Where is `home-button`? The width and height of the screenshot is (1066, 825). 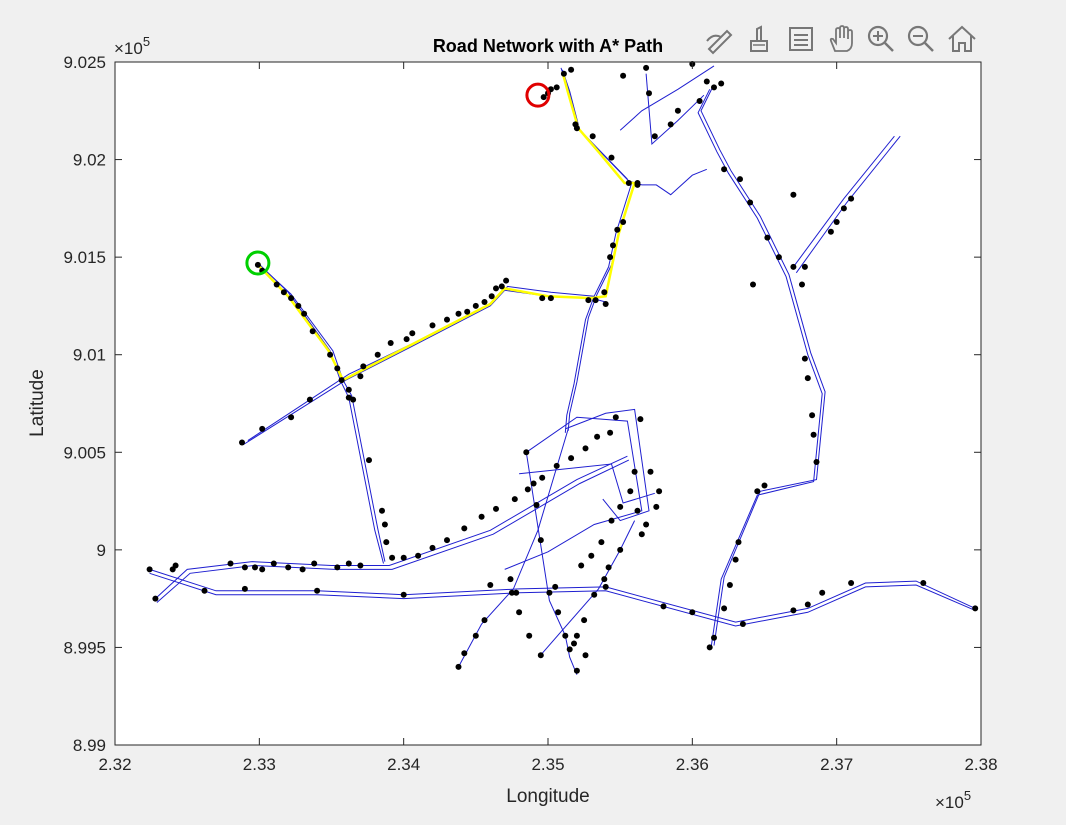 home-button is located at coordinates (962, 39).